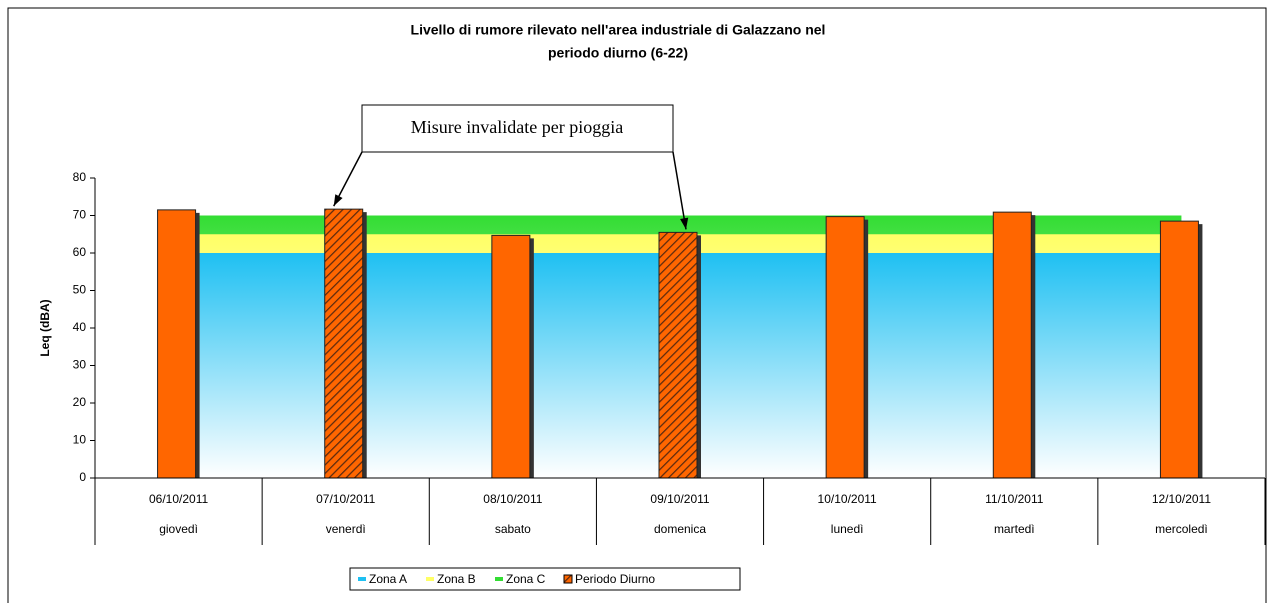  Describe the element at coordinates (346, 529) in the screenshot. I see `x-group-label: venerdì` at that location.